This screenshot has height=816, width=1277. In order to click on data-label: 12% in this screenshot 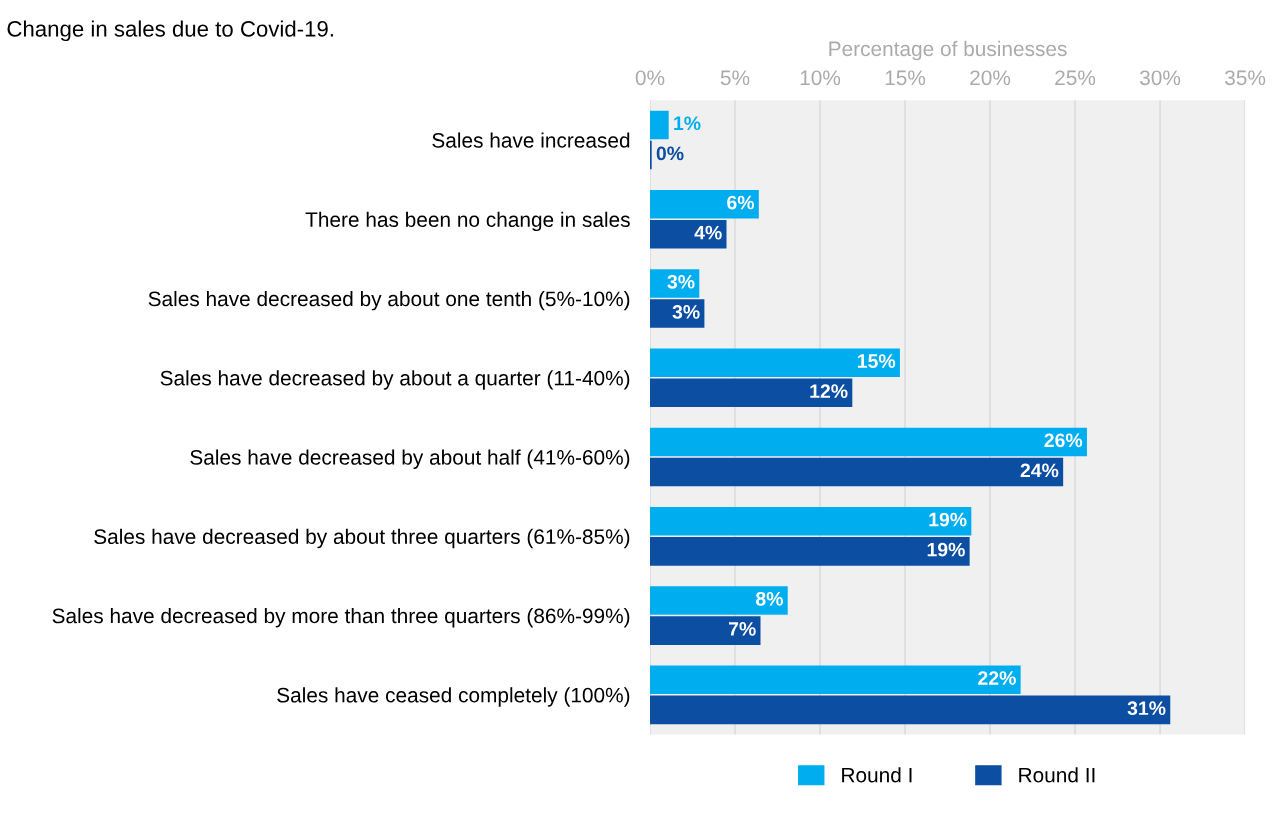, I will do `click(829, 391)`.